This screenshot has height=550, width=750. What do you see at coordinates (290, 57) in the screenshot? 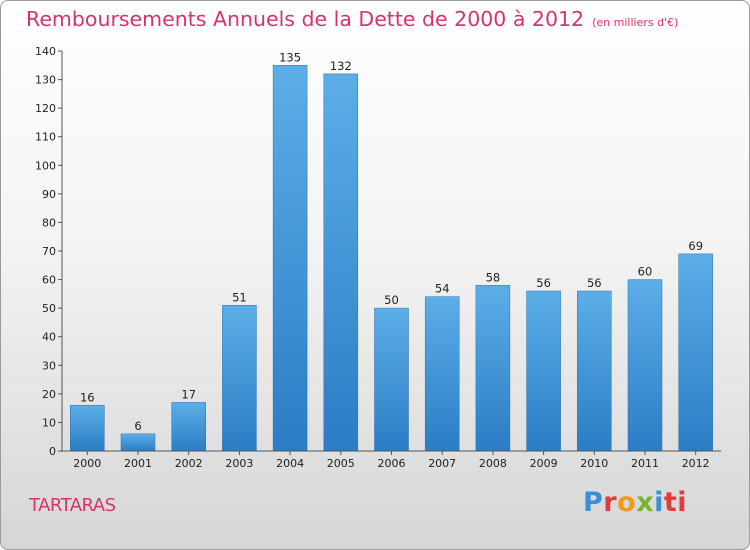
I see `bar-value-label: 135` at bounding box center [290, 57].